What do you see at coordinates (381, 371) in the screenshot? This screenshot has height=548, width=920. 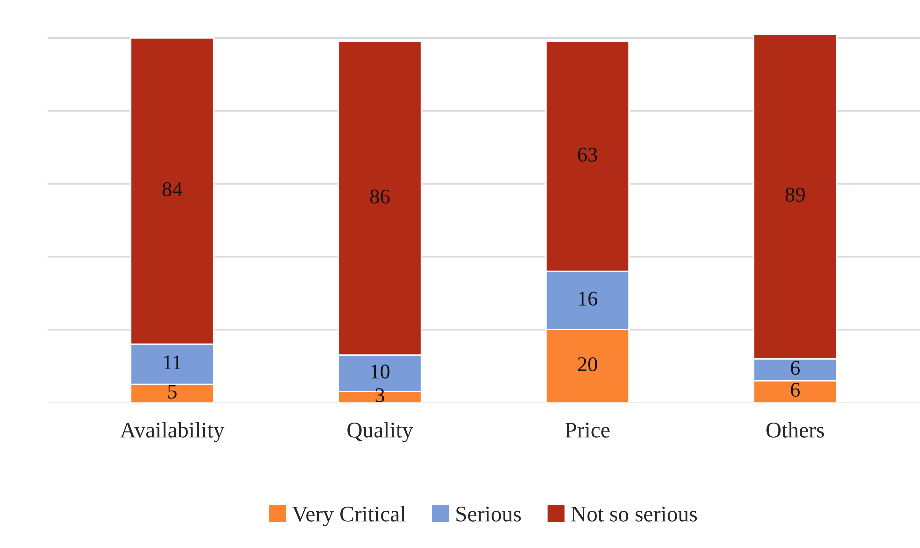 I see `data-label: 10` at bounding box center [381, 371].